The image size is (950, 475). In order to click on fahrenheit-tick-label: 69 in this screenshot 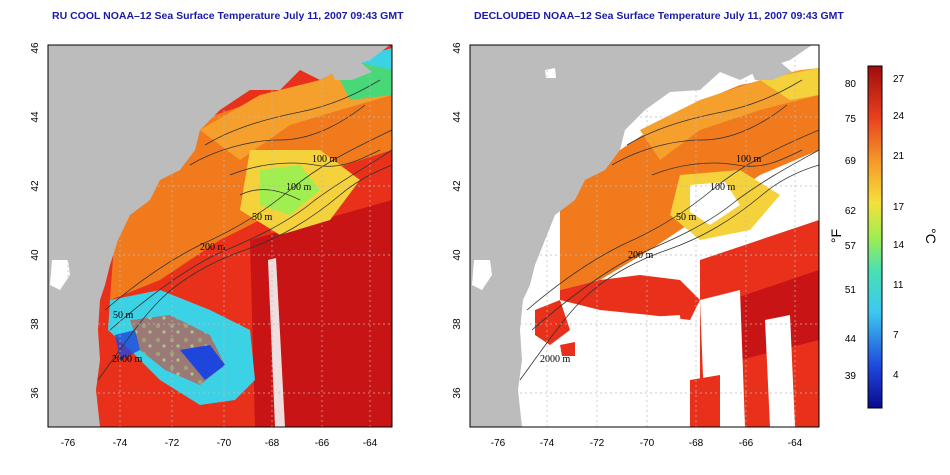, I will do `click(851, 161)`.